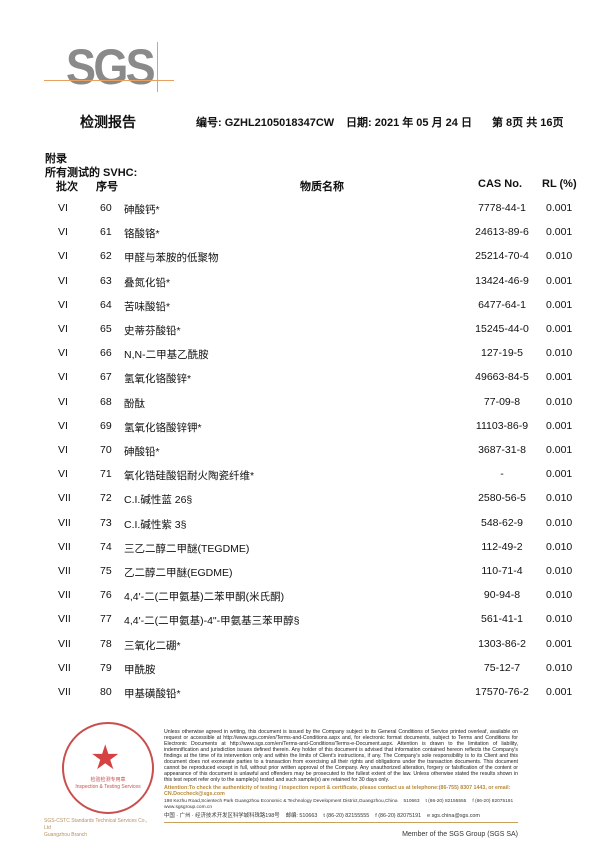 The height and width of the screenshot is (849, 600). I want to click on table-row: VI 64 苦味酸铅* 6477-64-1 0.001, so click(300, 311).